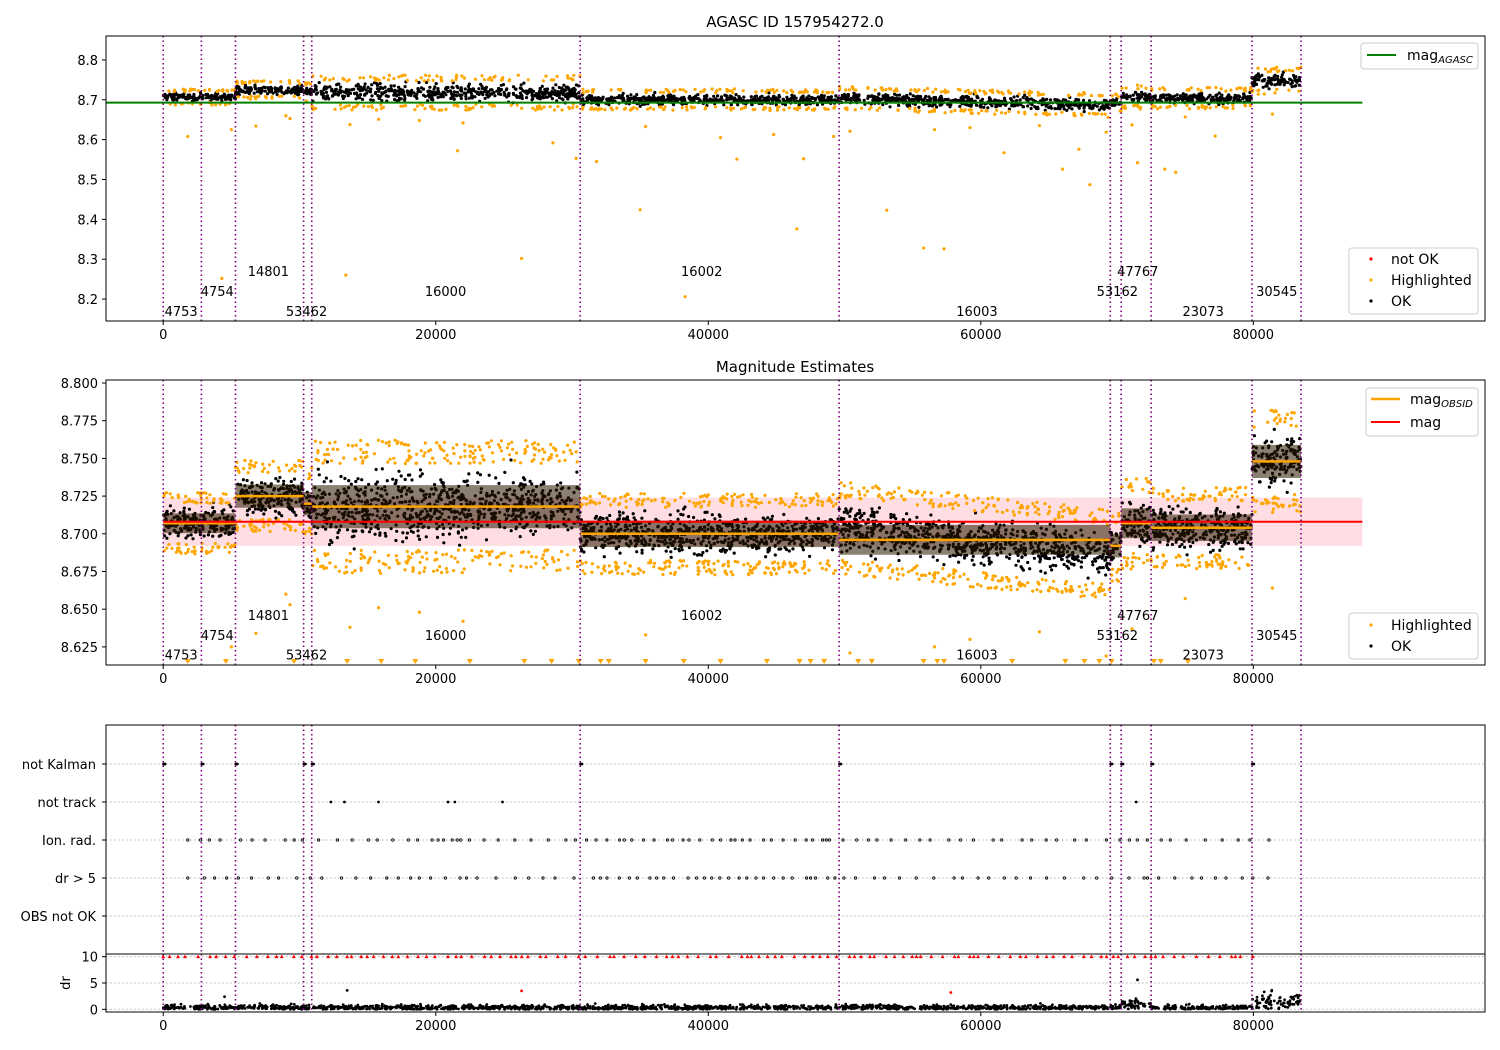  I want to click on legend-marker-ok, so click(1371, 301).